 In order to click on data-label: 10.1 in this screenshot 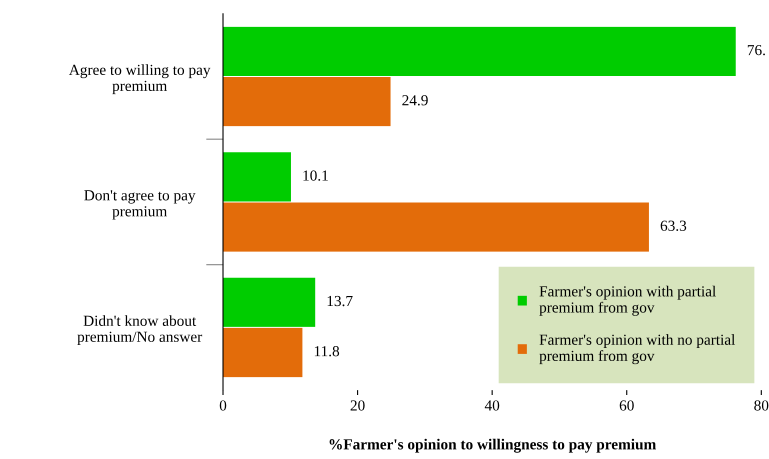, I will do `click(315, 175)`.